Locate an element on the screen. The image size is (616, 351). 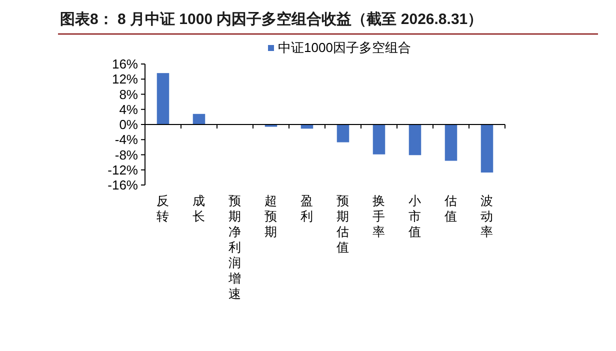
x-tick-label: 波动率 is located at coordinates (487, 216).